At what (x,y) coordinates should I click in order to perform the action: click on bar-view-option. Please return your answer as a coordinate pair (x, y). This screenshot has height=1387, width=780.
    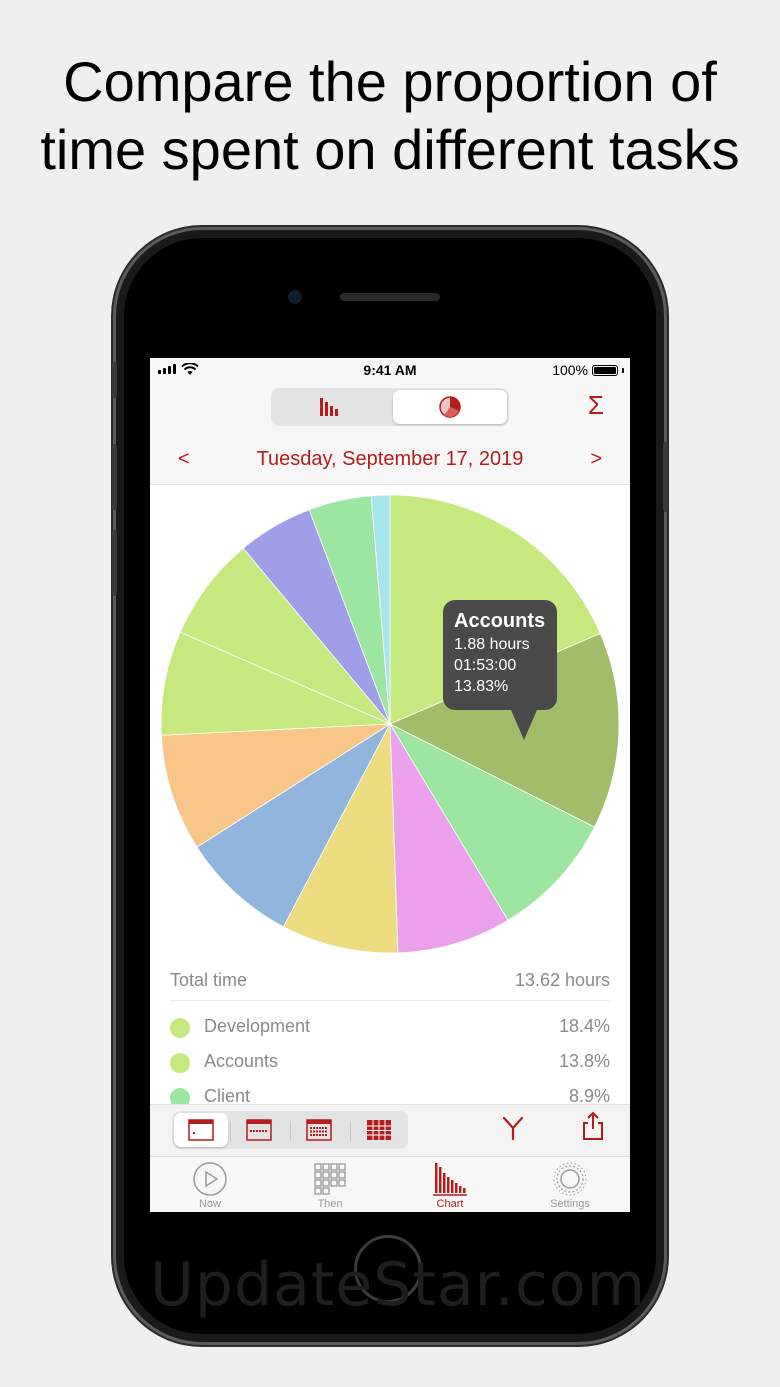
    Looking at the image, I should click on (330, 407).